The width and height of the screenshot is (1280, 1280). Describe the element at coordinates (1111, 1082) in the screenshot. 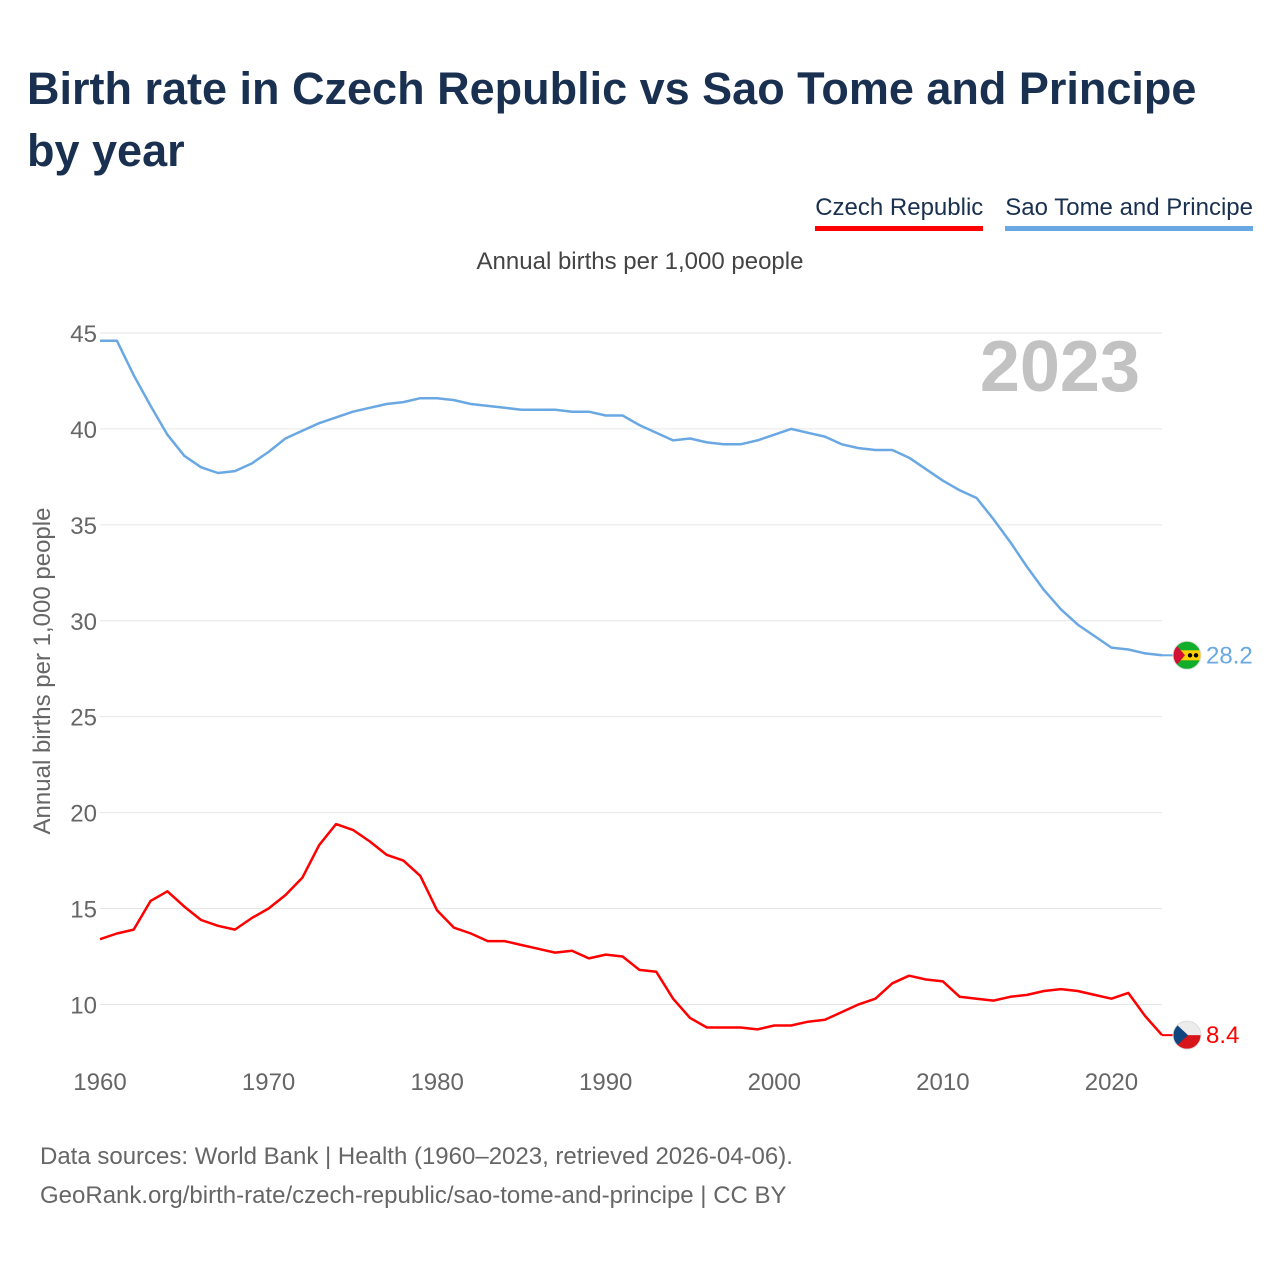

I see `x-tick-label: 2020` at that location.